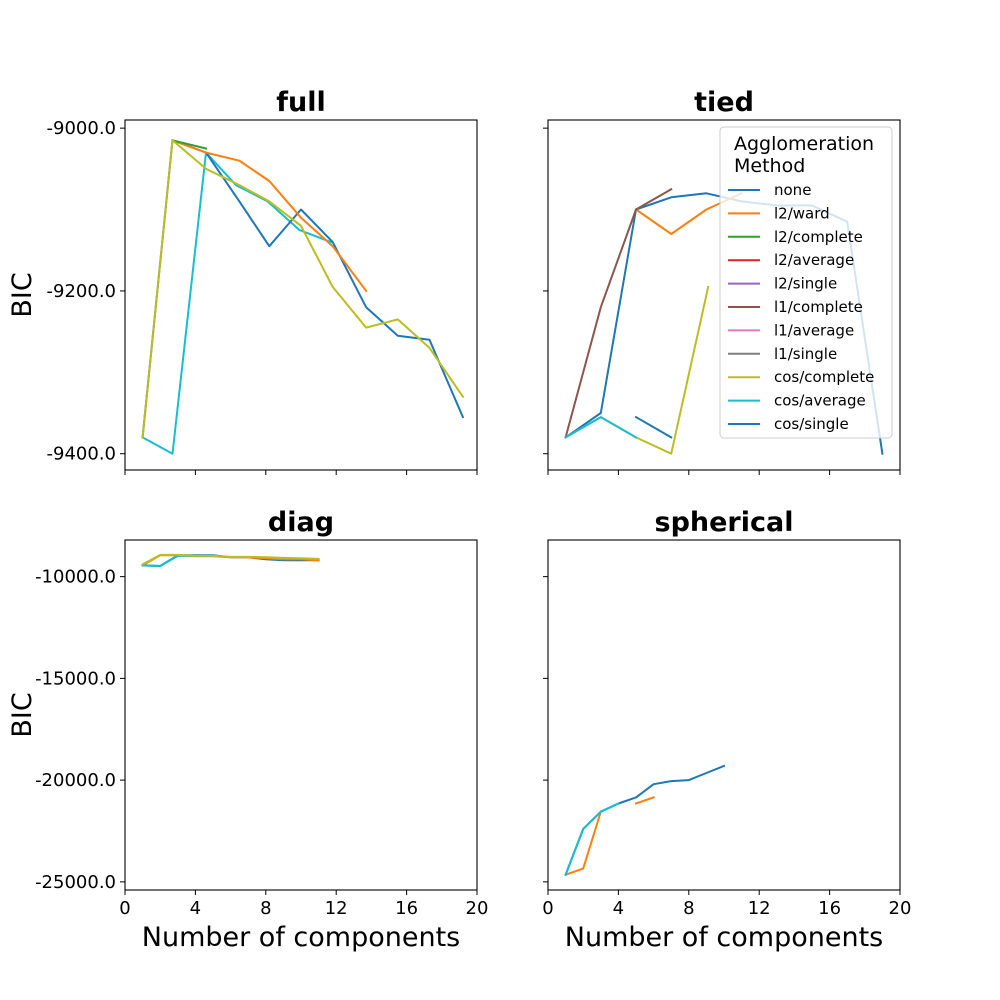 The image size is (1000, 1000). What do you see at coordinates (818, 307) in the screenshot?
I see `legend-entry: l1/complete` at bounding box center [818, 307].